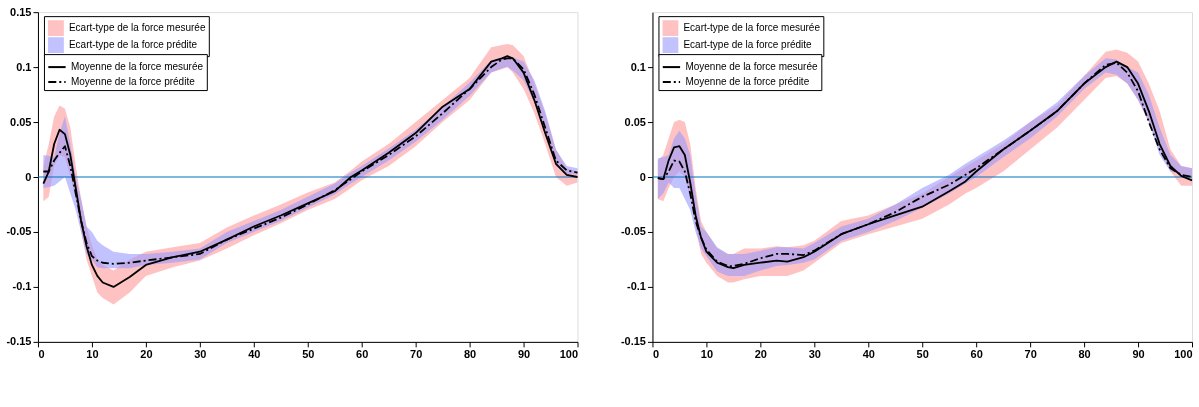 The height and width of the screenshot is (407, 1199). I want to click on y-tick-label: 0.15, so click(21, 11).